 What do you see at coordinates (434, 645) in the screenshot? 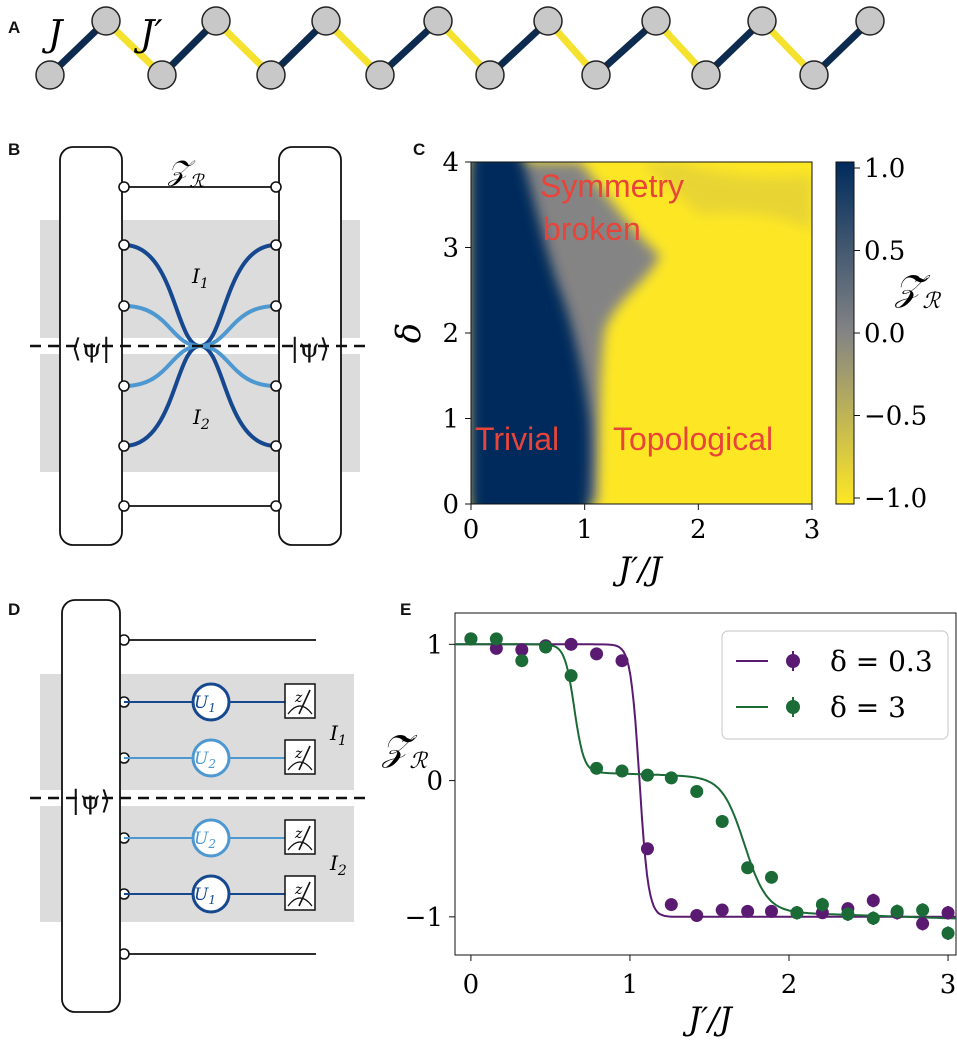
I see `e-ytick-label: 1` at bounding box center [434, 645].